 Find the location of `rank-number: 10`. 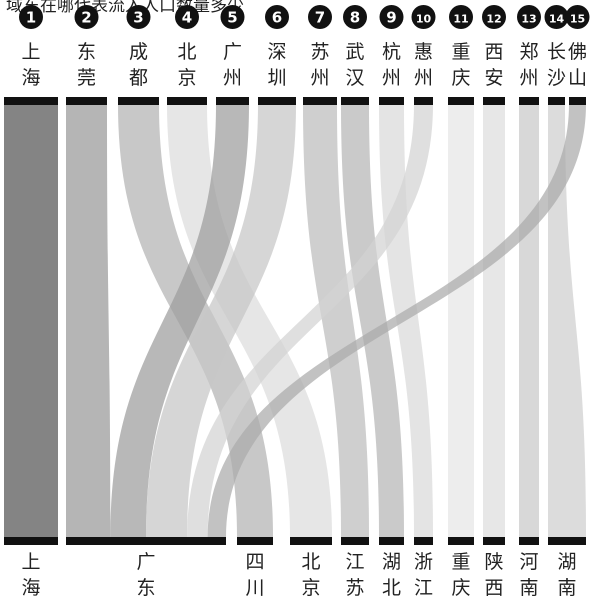

rank-number: 10 is located at coordinates (424, 19).